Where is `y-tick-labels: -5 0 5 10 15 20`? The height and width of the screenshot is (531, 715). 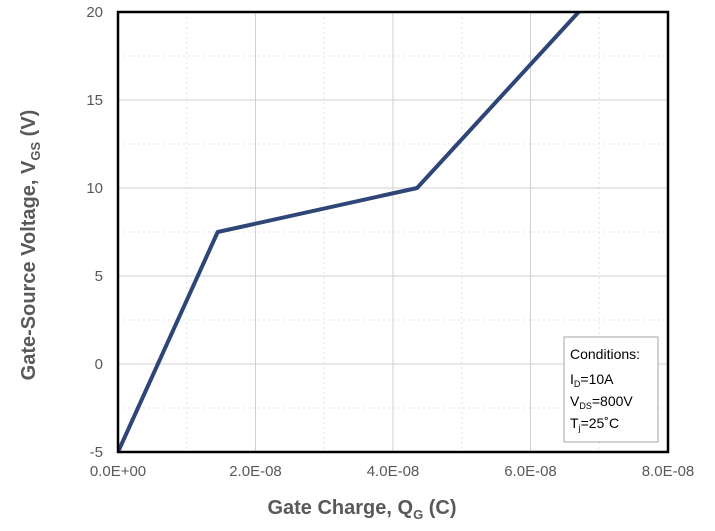
y-tick-labels: -5 0 5 10 15 20 is located at coordinates (94, 232).